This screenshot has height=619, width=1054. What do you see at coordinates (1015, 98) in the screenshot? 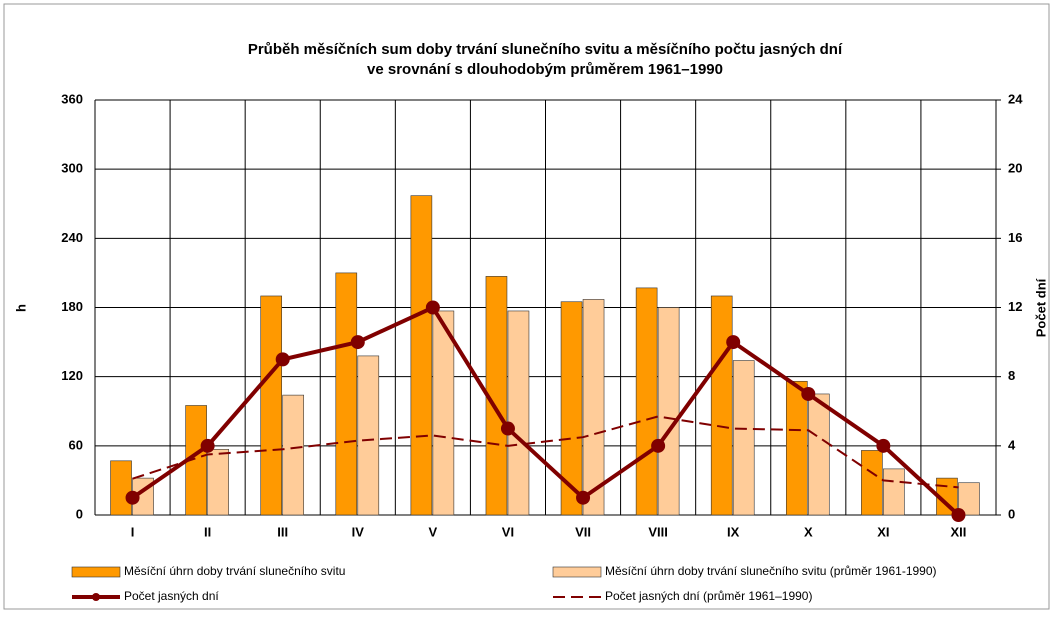
I see `y2-tick-label: 24` at bounding box center [1015, 98].